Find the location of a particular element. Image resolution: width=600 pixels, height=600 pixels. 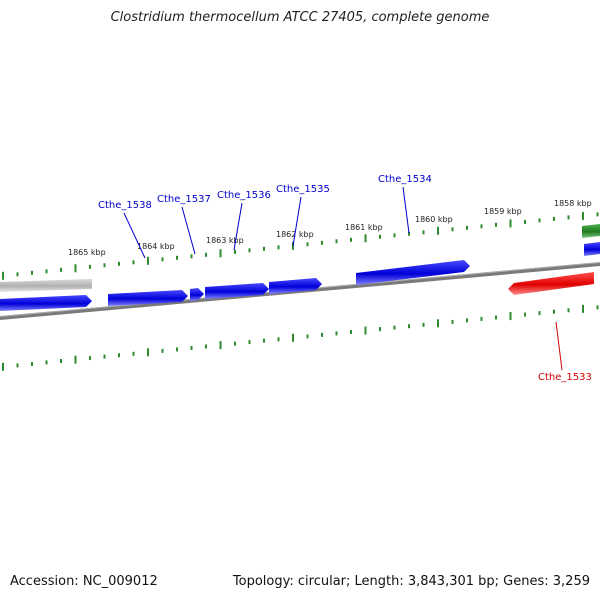

gene-track is located at coordinates (300, 267).